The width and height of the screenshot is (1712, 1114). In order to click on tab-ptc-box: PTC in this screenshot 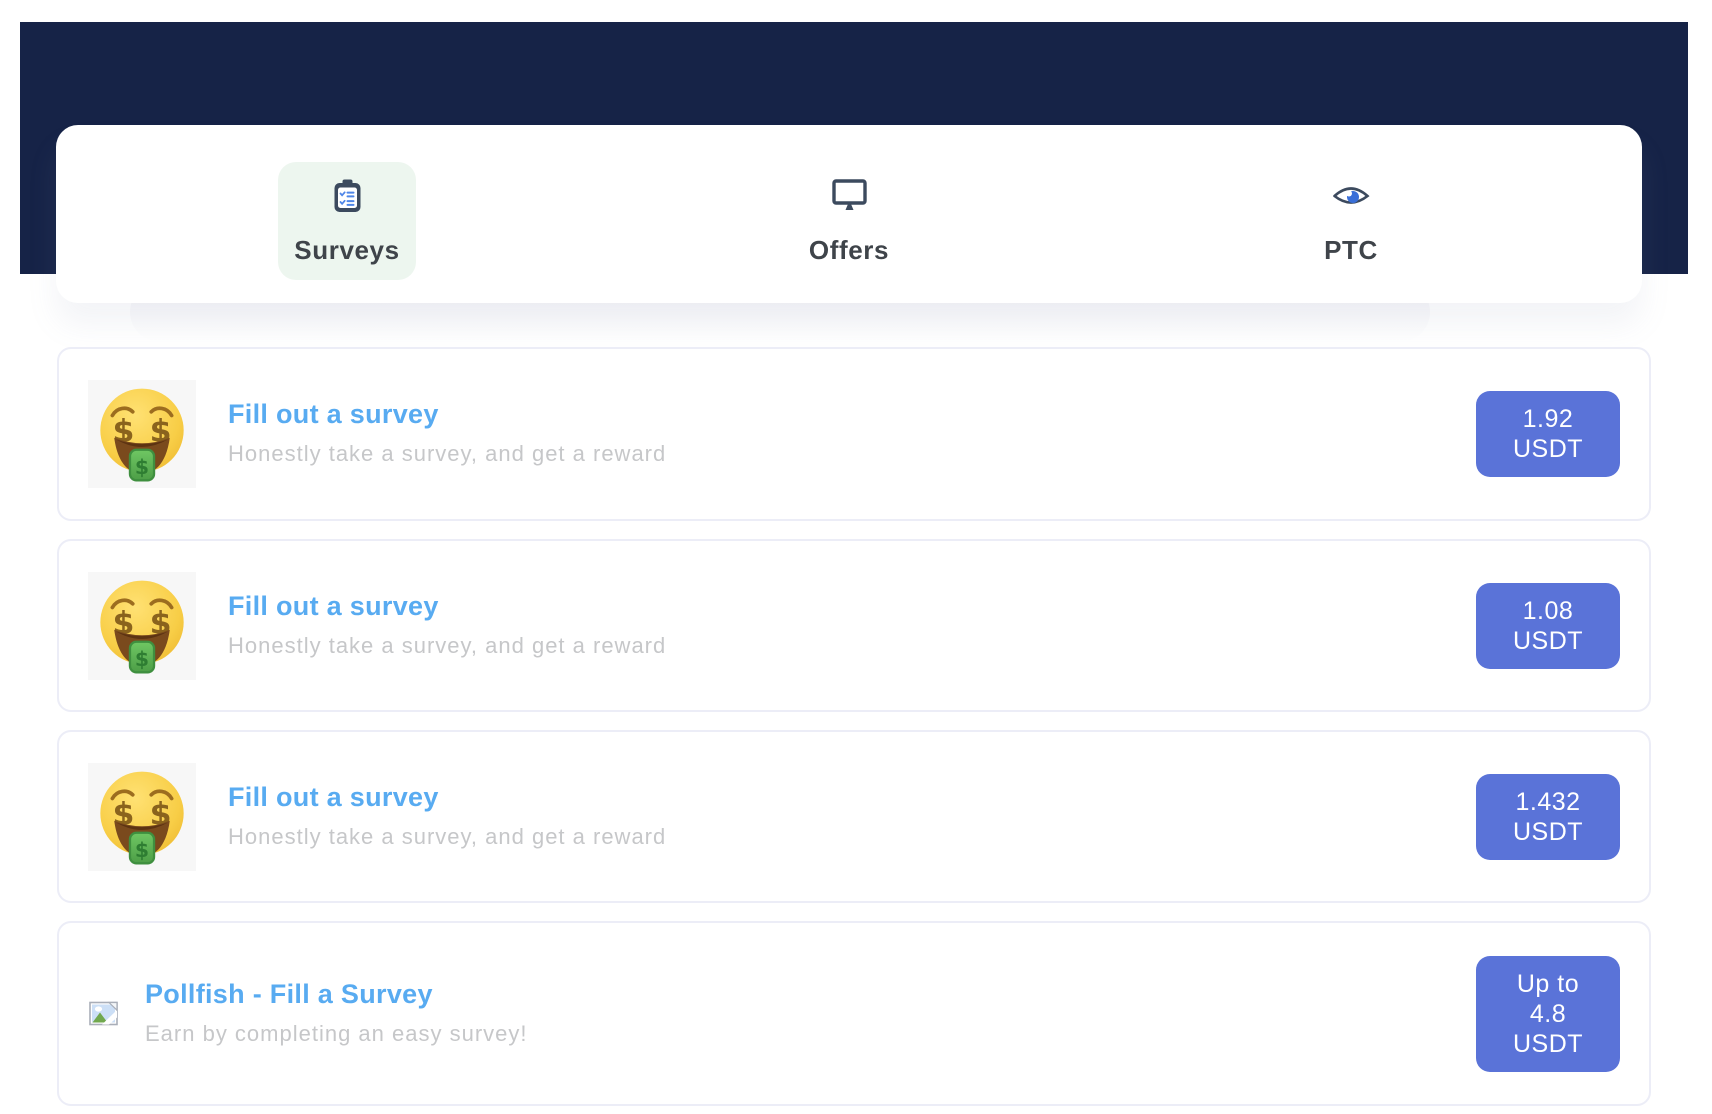, I will do `click(1351, 221)`.